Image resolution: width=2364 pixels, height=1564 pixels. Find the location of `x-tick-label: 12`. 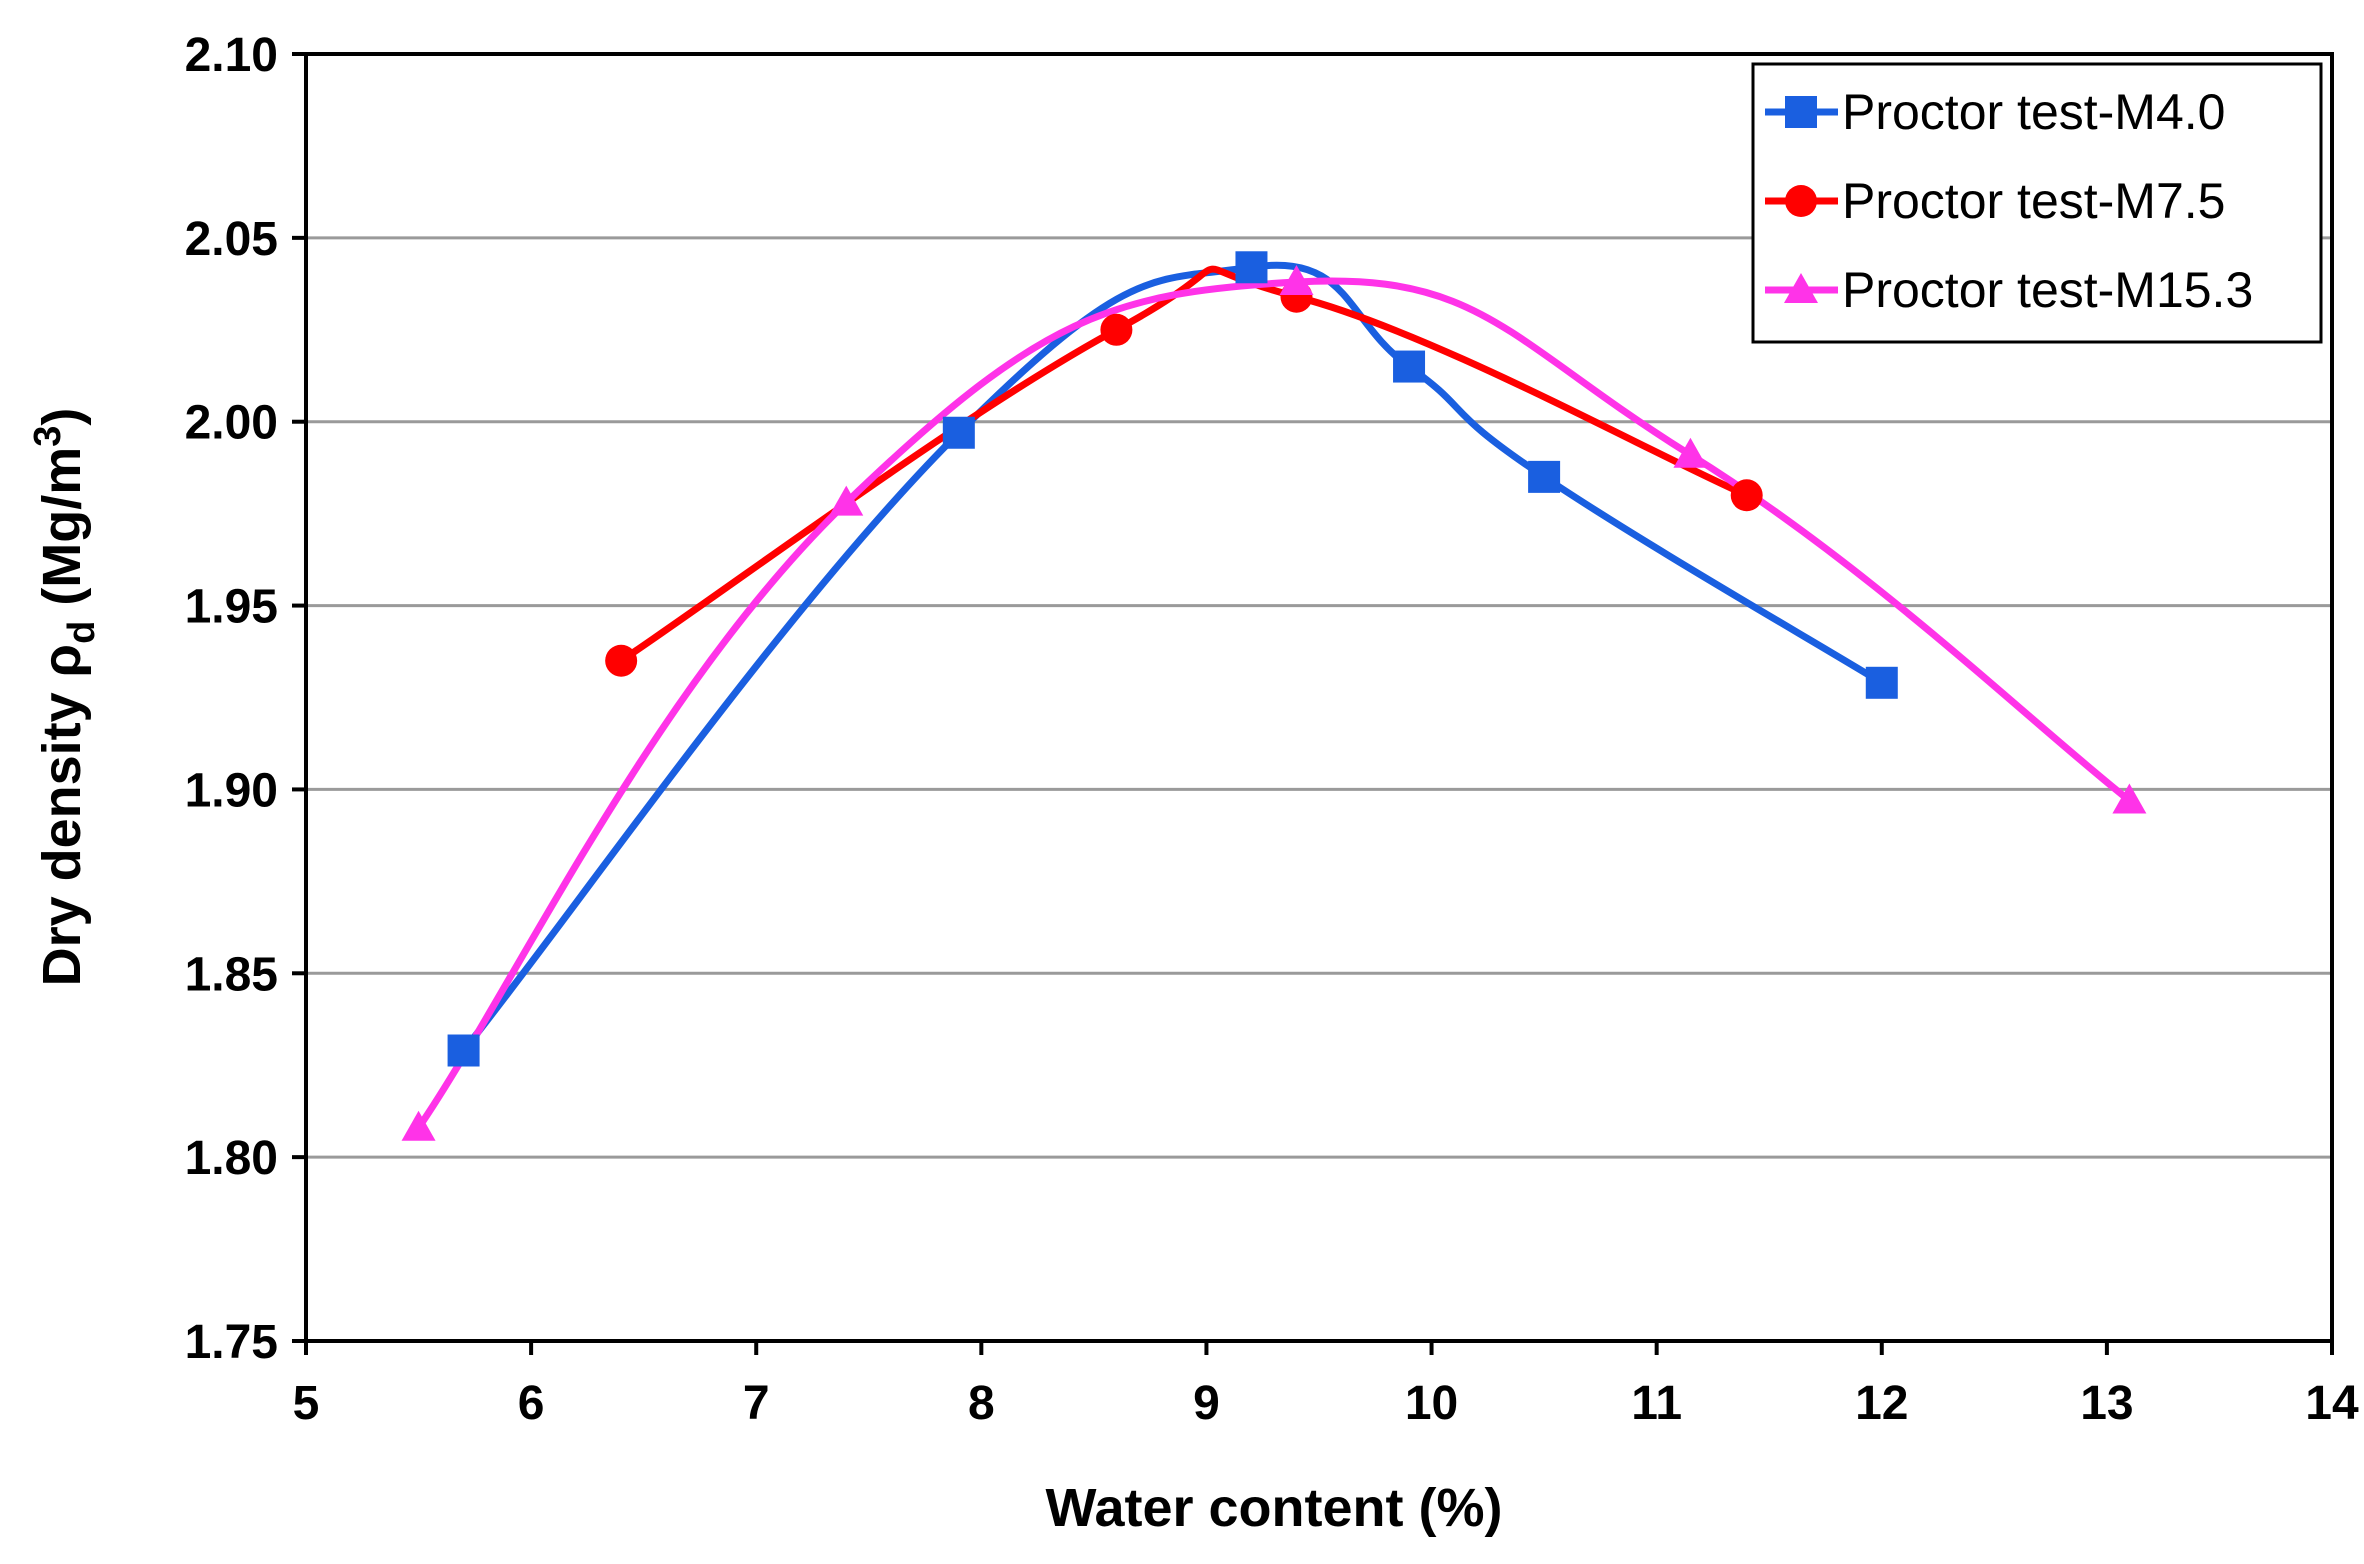

x-tick-label: 12 is located at coordinates (1881, 1403).